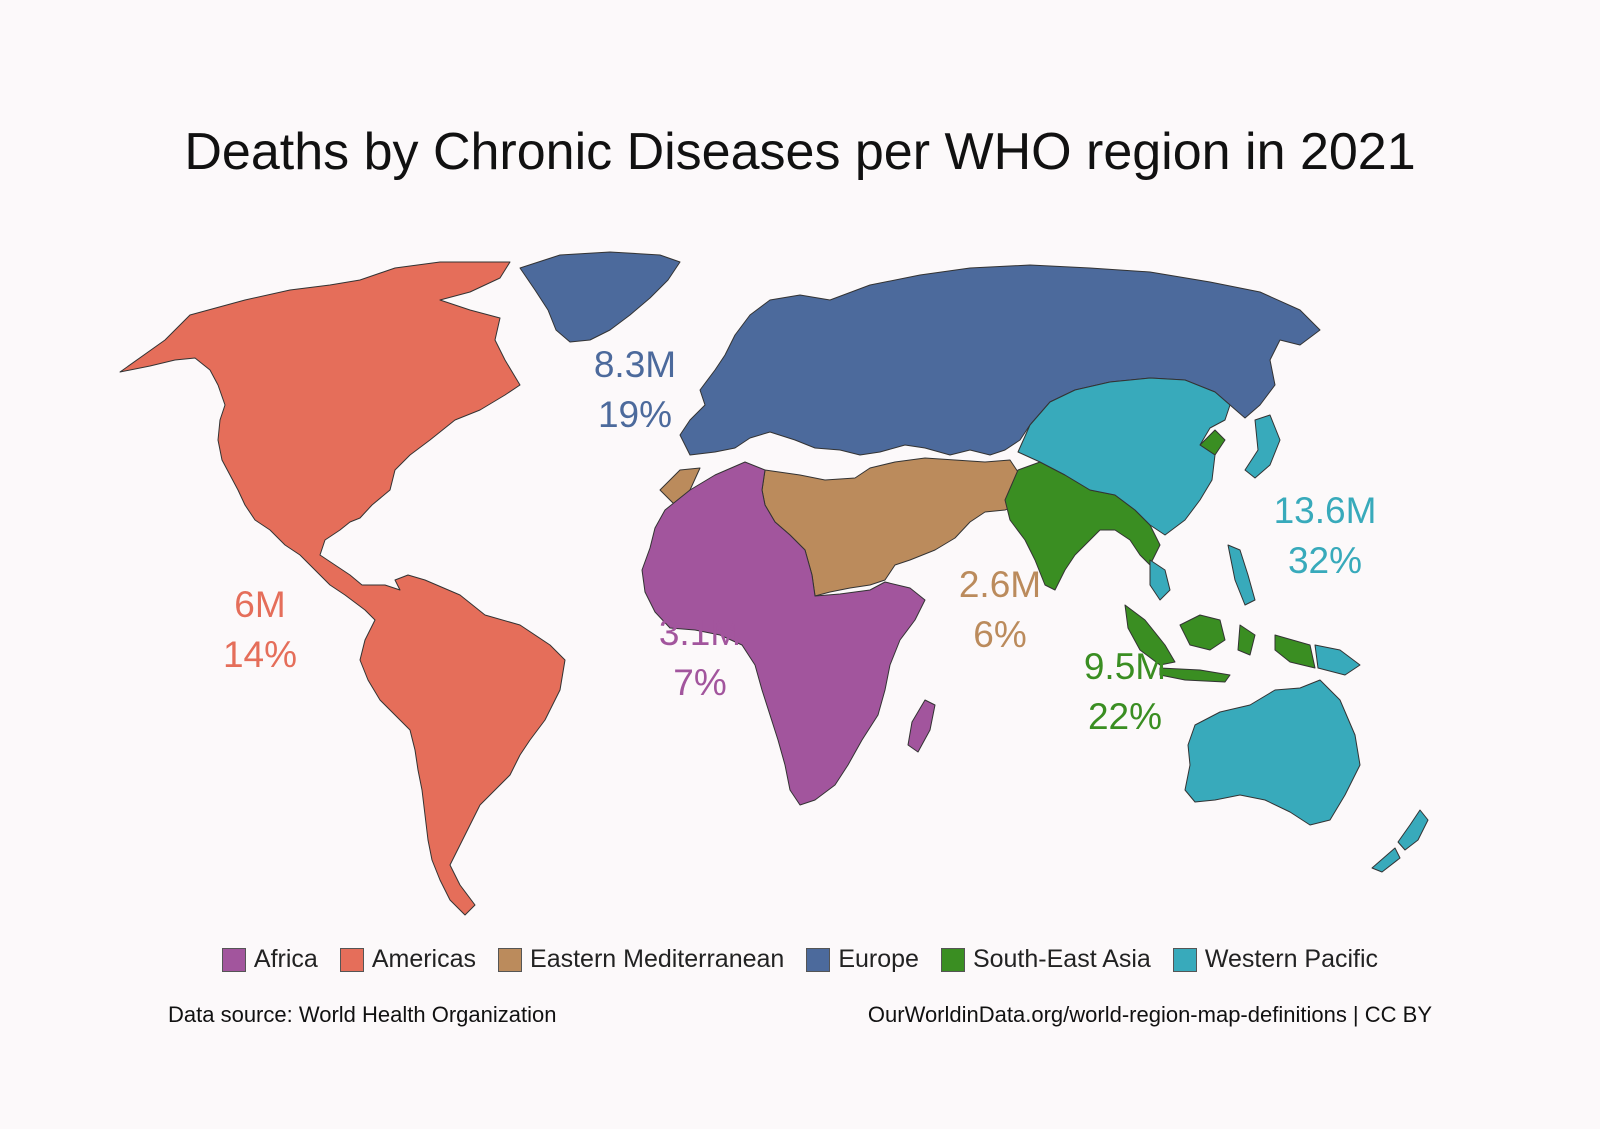 The height and width of the screenshot is (1129, 1600). Describe the element at coordinates (1124, 489) in the screenshot. I see `map-region-western-pacific` at that location.